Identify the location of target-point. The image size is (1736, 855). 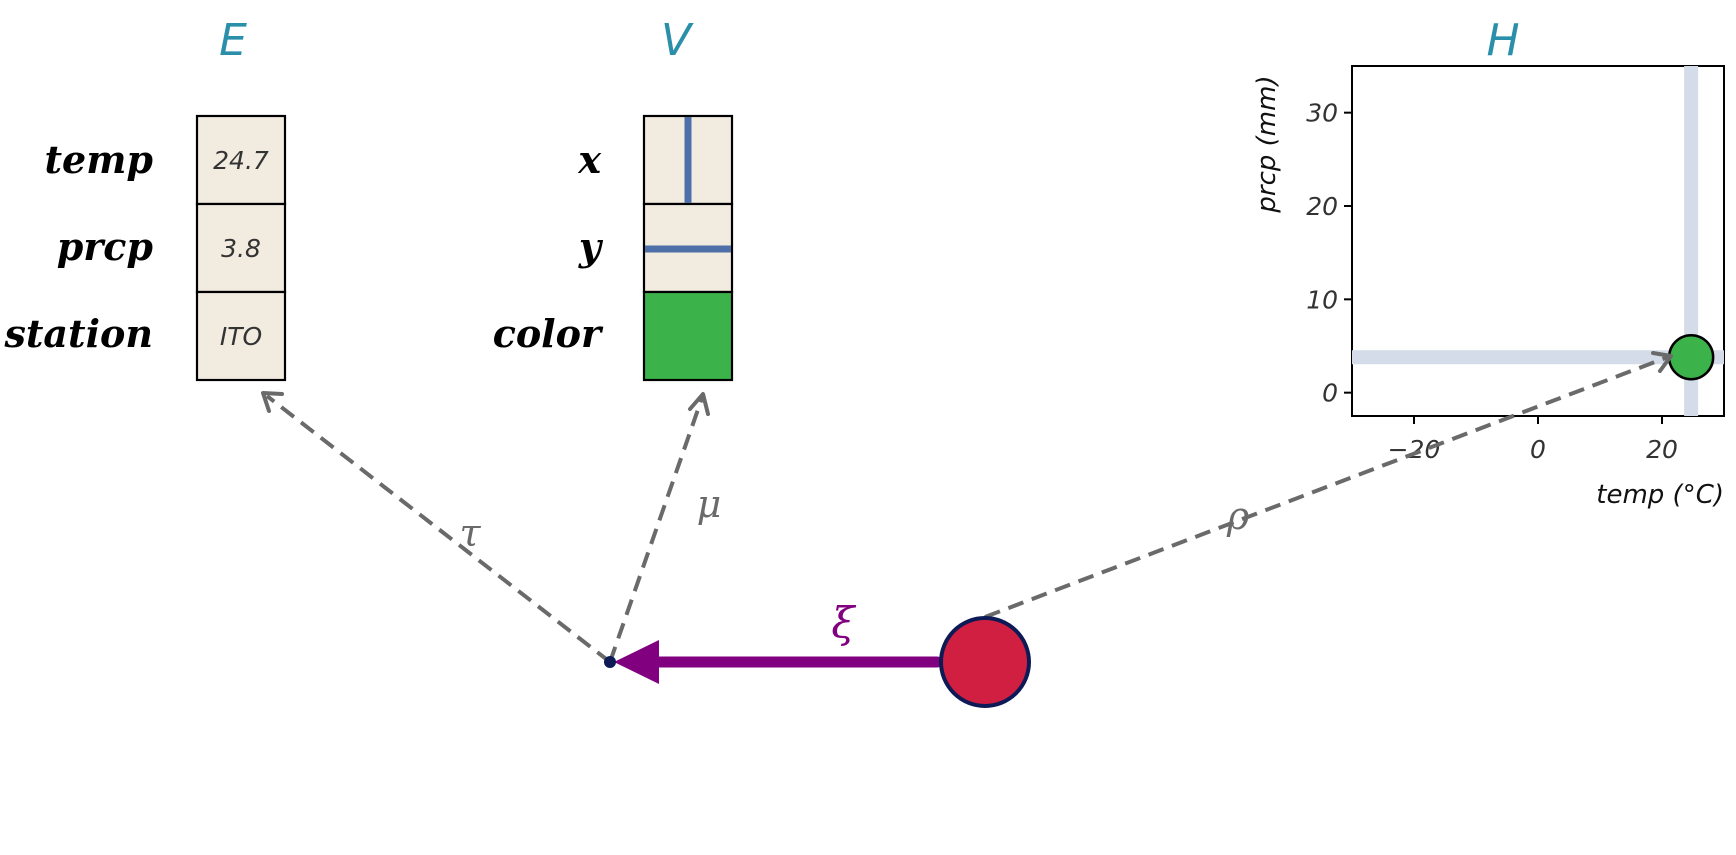
(610, 662).